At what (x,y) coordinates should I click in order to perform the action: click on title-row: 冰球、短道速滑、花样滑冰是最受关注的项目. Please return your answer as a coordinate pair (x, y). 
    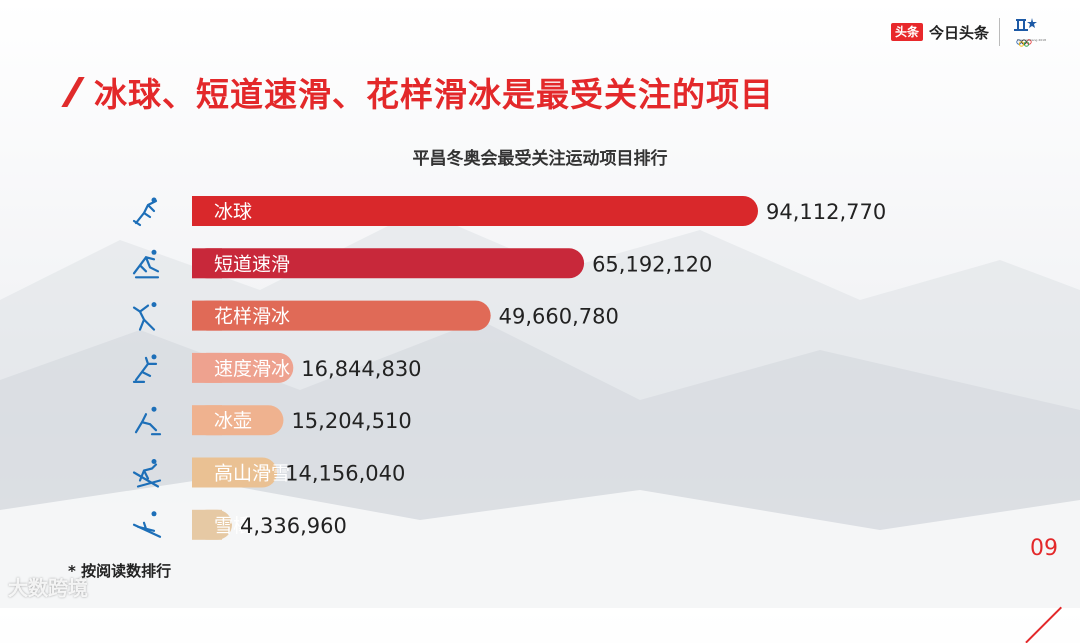
    Looking at the image, I should click on (417, 92).